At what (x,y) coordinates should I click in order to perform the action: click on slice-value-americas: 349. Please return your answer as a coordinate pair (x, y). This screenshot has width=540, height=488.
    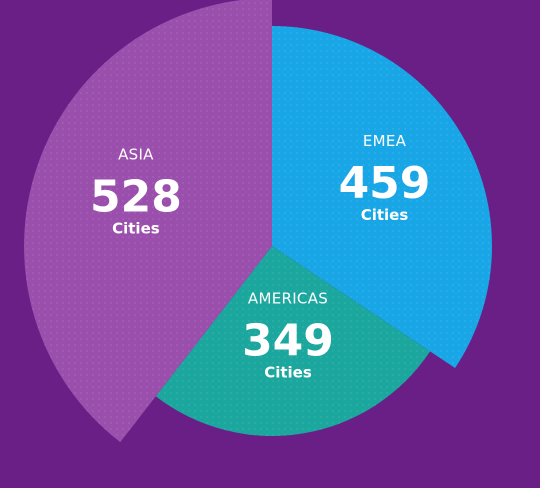
    Looking at the image, I should click on (288, 341).